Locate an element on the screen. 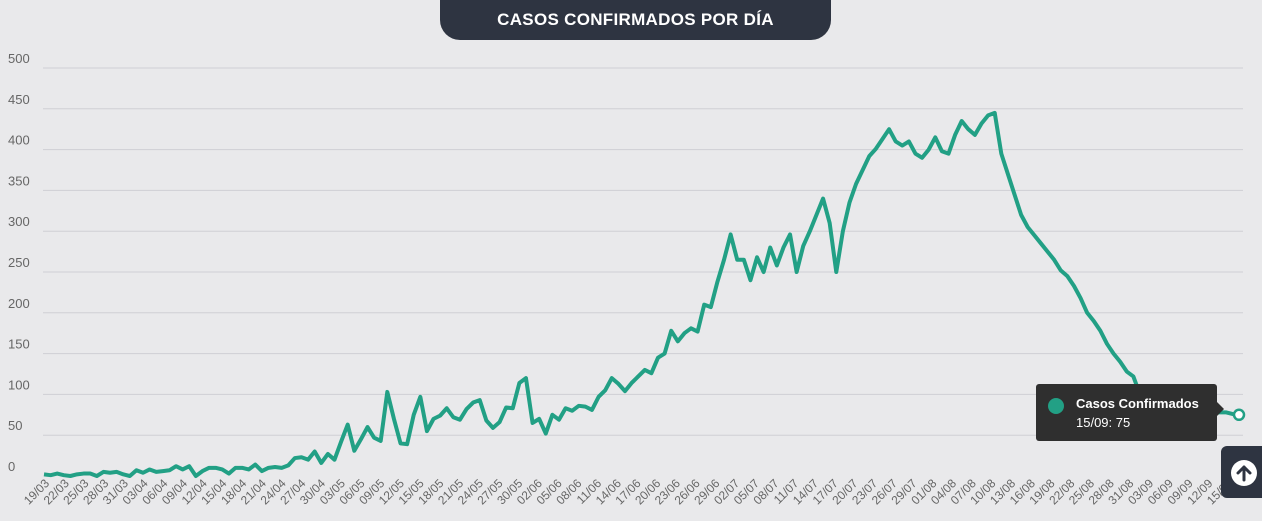 Image resolution: width=1262 pixels, height=521 pixels. y-tick-label: 0 is located at coordinates (11, 466).